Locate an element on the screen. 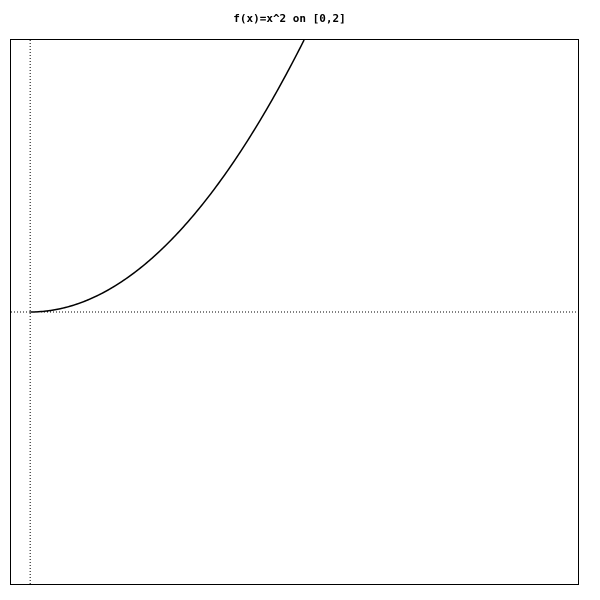  chart-title: f(x)=x^2 on [0,2] is located at coordinates (289, 18).